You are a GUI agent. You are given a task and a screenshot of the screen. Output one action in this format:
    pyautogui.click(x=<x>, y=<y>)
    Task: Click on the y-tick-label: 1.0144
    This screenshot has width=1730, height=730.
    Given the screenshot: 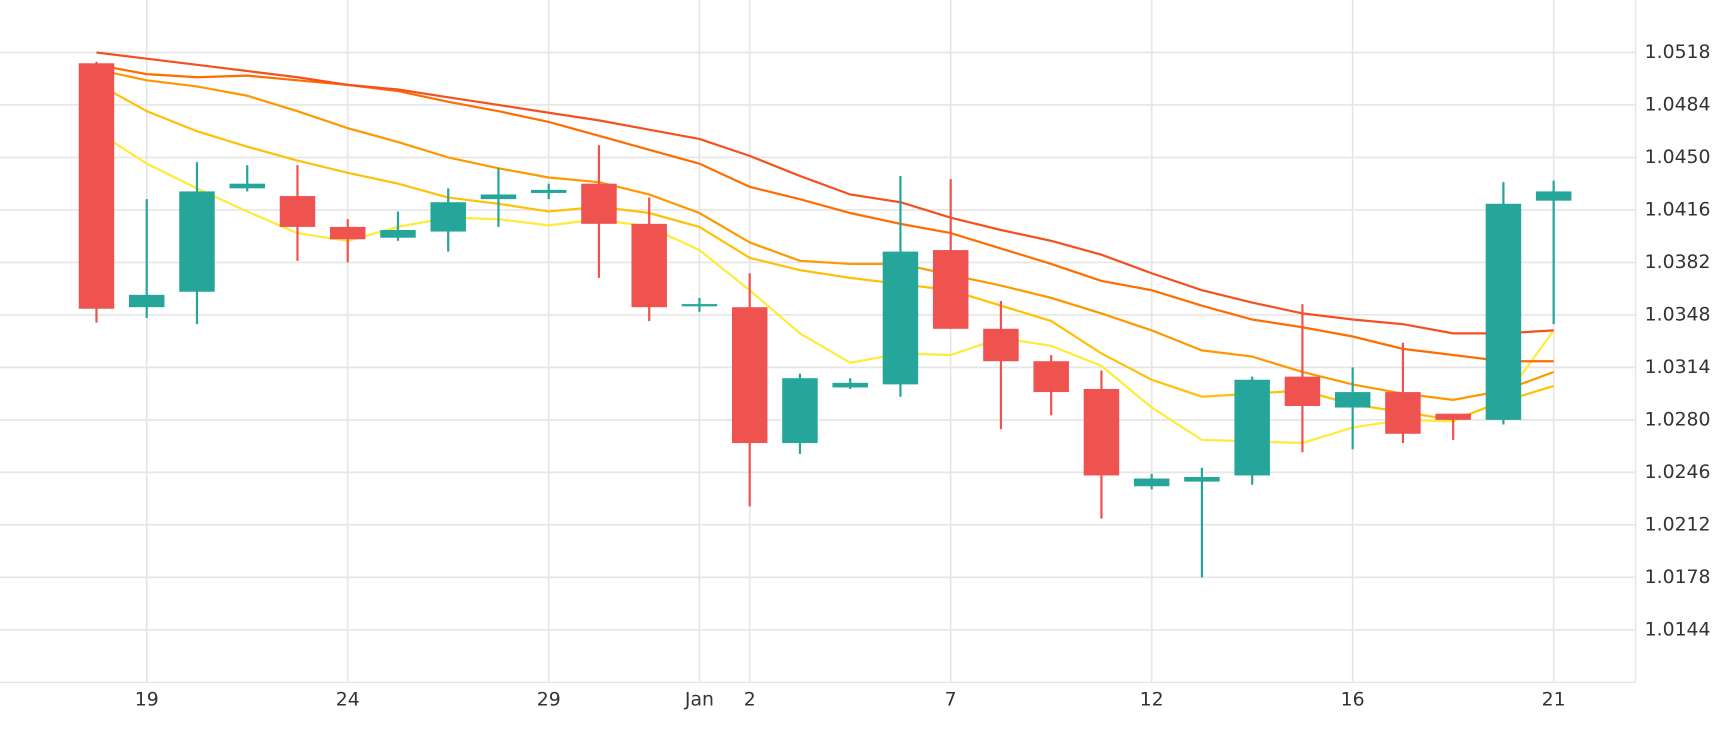 What is the action you would take?
    pyautogui.click(x=1678, y=629)
    